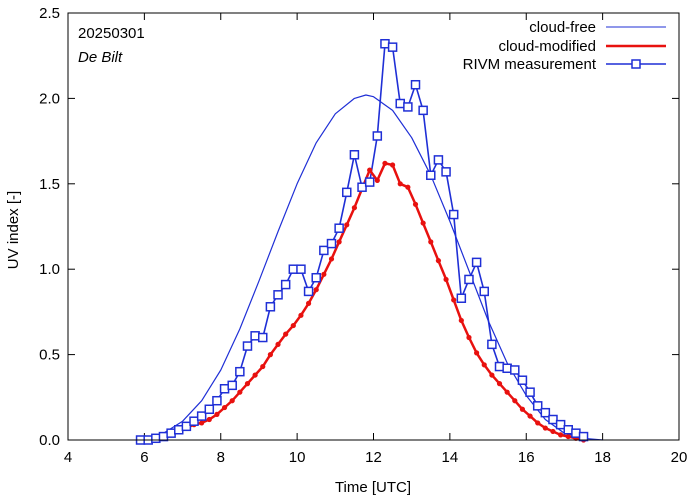 This screenshot has width=694, height=501. Describe the element at coordinates (111, 33) in the screenshot. I see `annotation-date: 20250301` at that location.